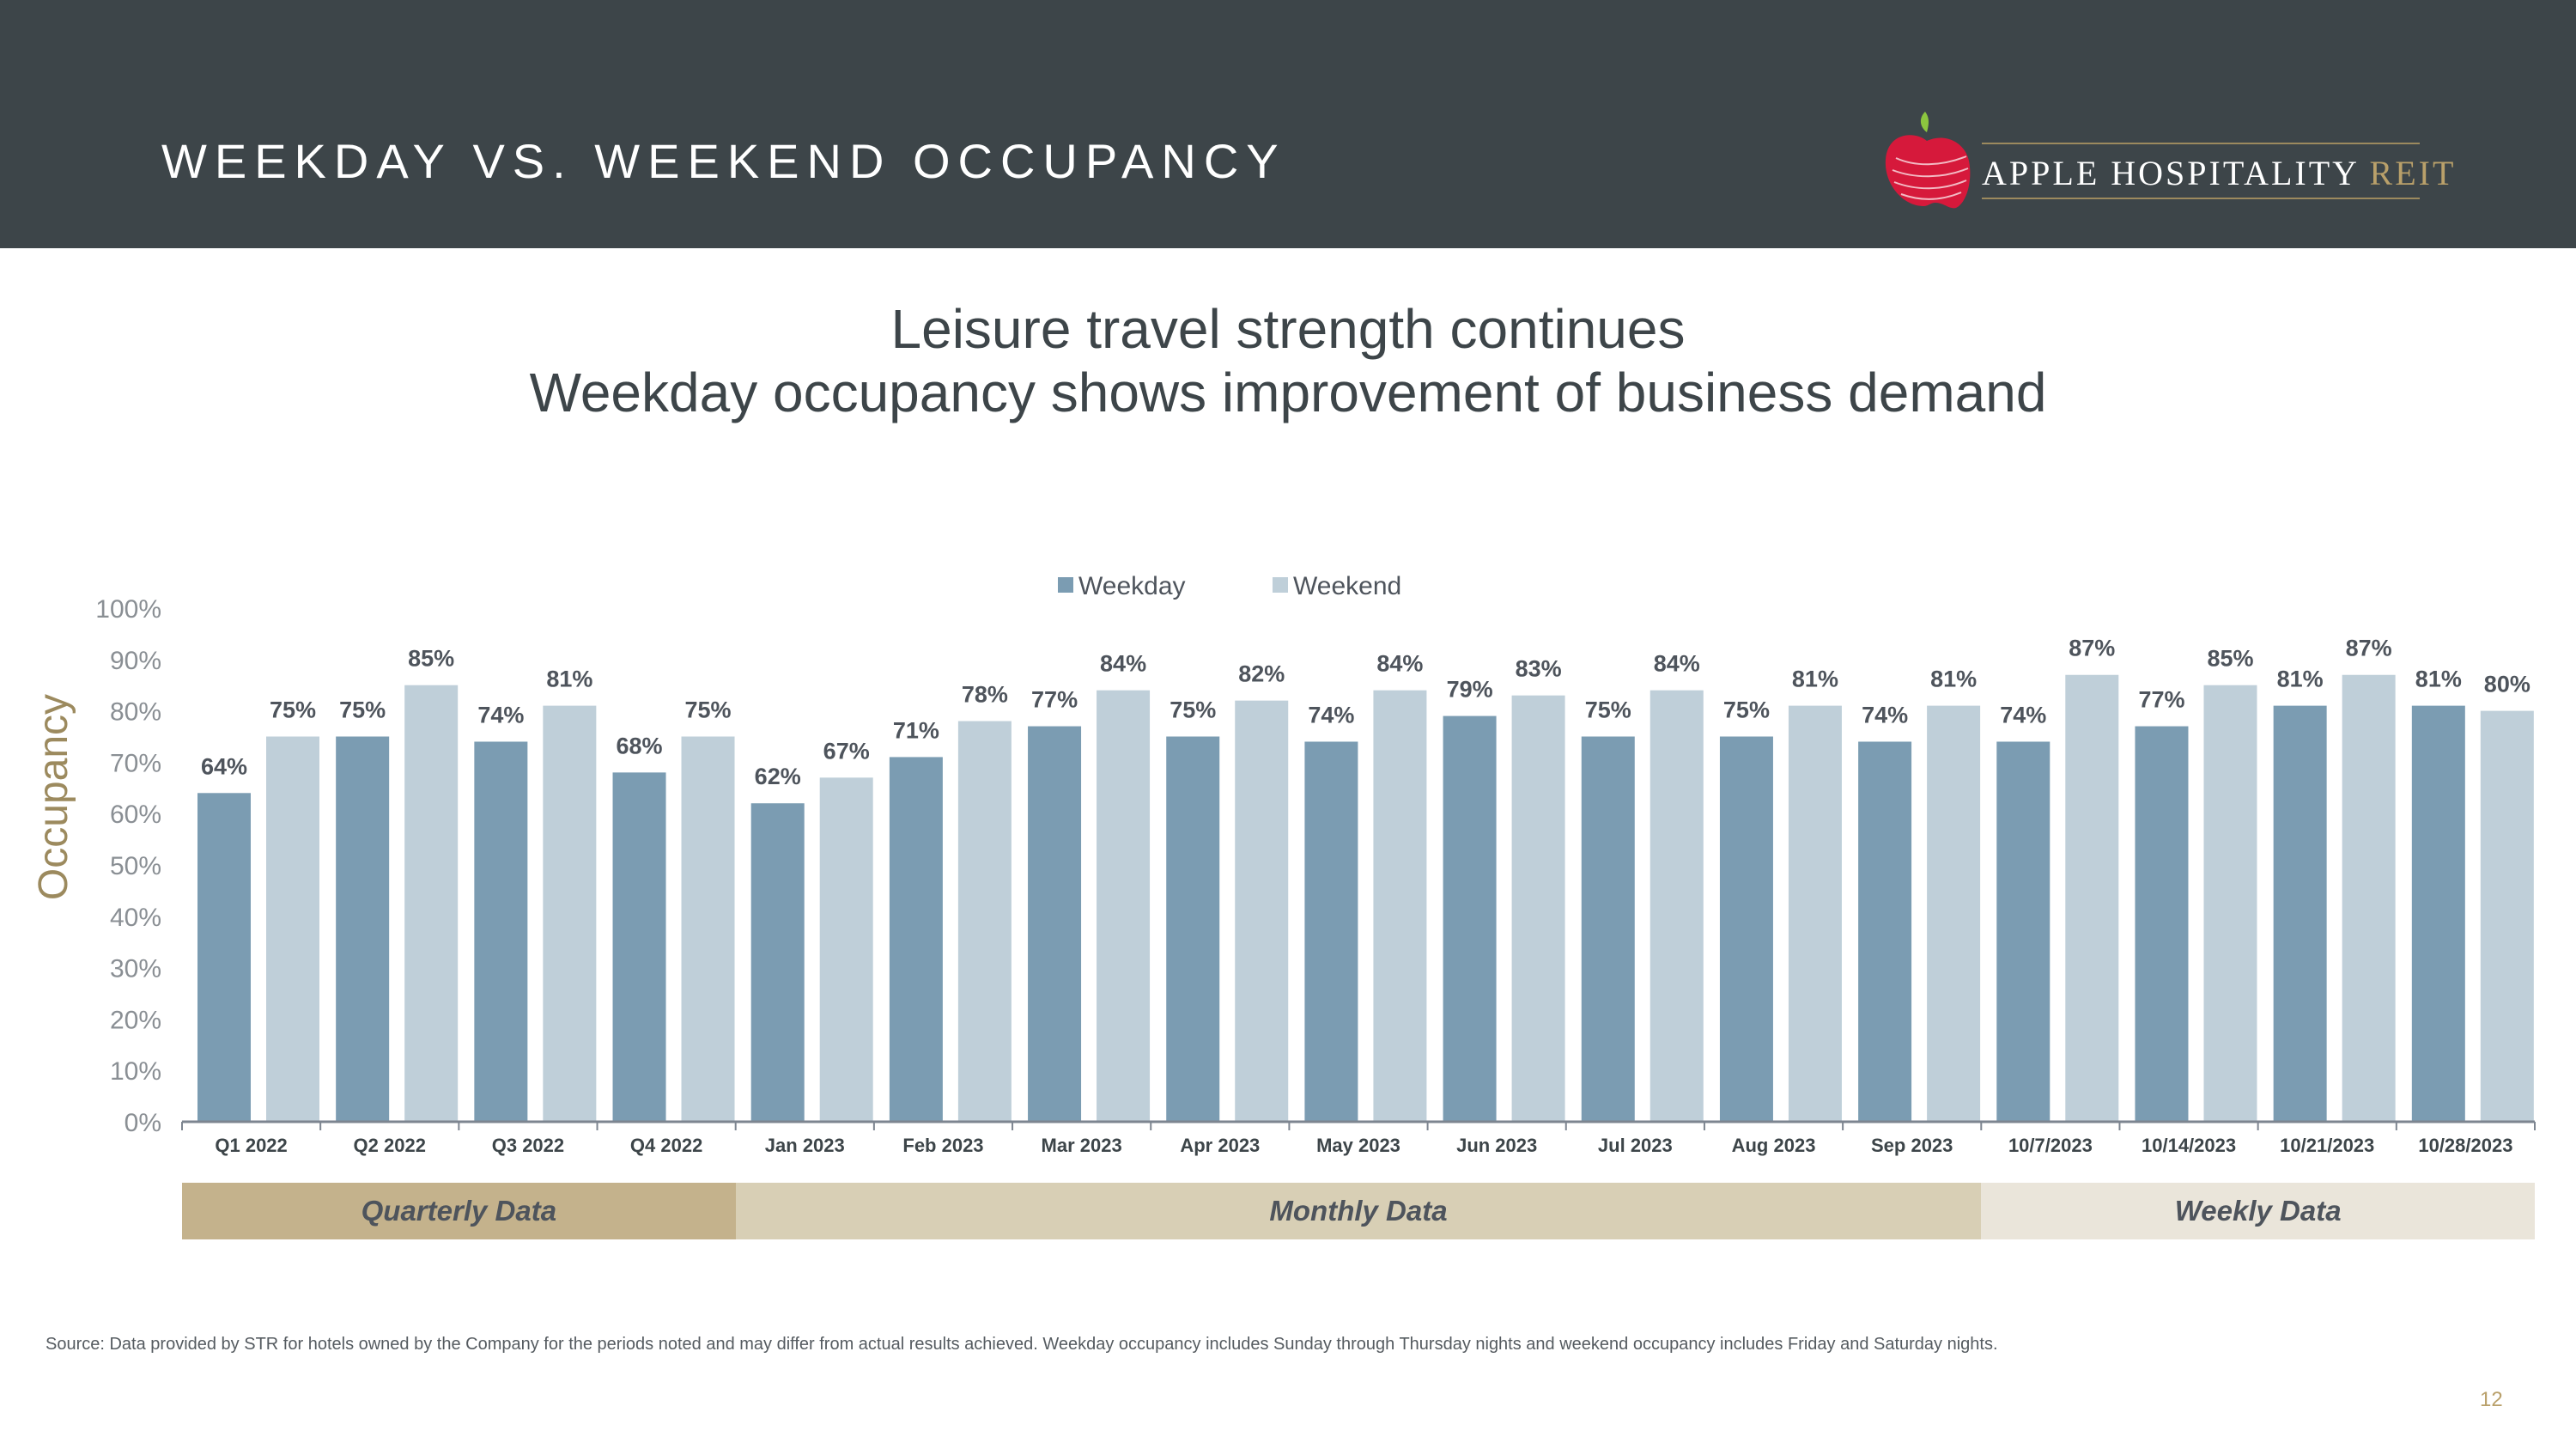 The height and width of the screenshot is (1449, 2576). What do you see at coordinates (1347, 586) in the screenshot?
I see `legend-label-weekend: Weekend` at bounding box center [1347, 586].